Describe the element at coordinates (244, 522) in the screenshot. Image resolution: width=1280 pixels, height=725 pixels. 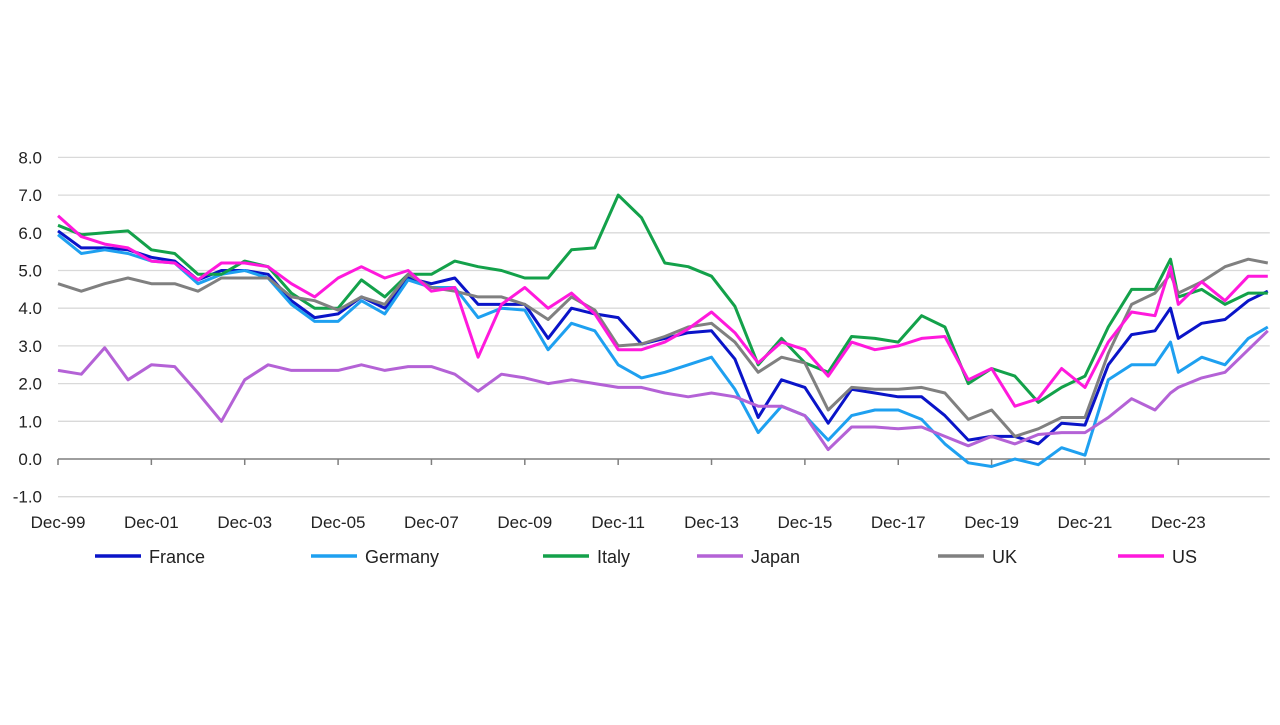
I see `x-tick-label: Dec-03` at that location.